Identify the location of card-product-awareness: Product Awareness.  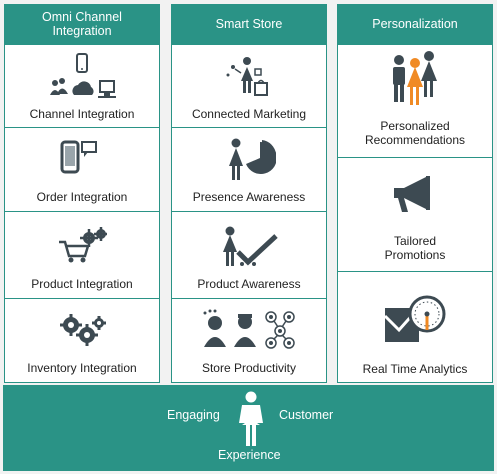
(249, 255).